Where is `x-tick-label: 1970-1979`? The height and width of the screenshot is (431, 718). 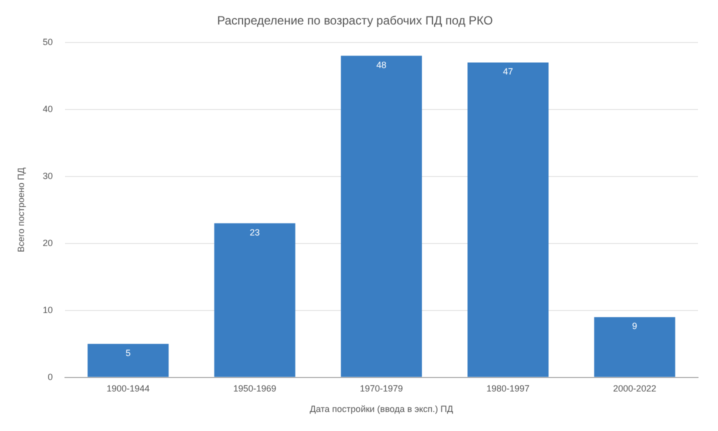
x-tick-label: 1970-1979 is located at coordinates (381, 388).